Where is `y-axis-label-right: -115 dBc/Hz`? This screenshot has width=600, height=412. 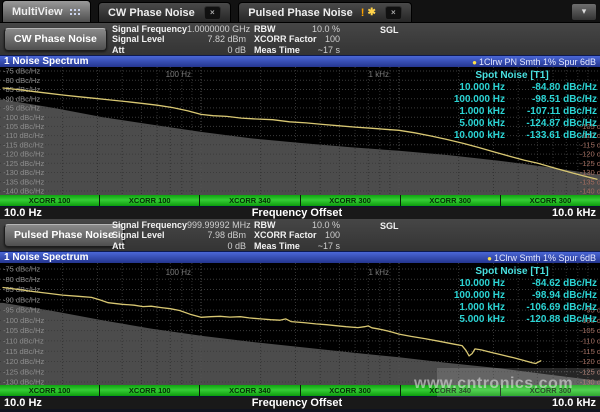
y-axis-label-right: -115 dBc/Hz is located at coordinates (590, 144).